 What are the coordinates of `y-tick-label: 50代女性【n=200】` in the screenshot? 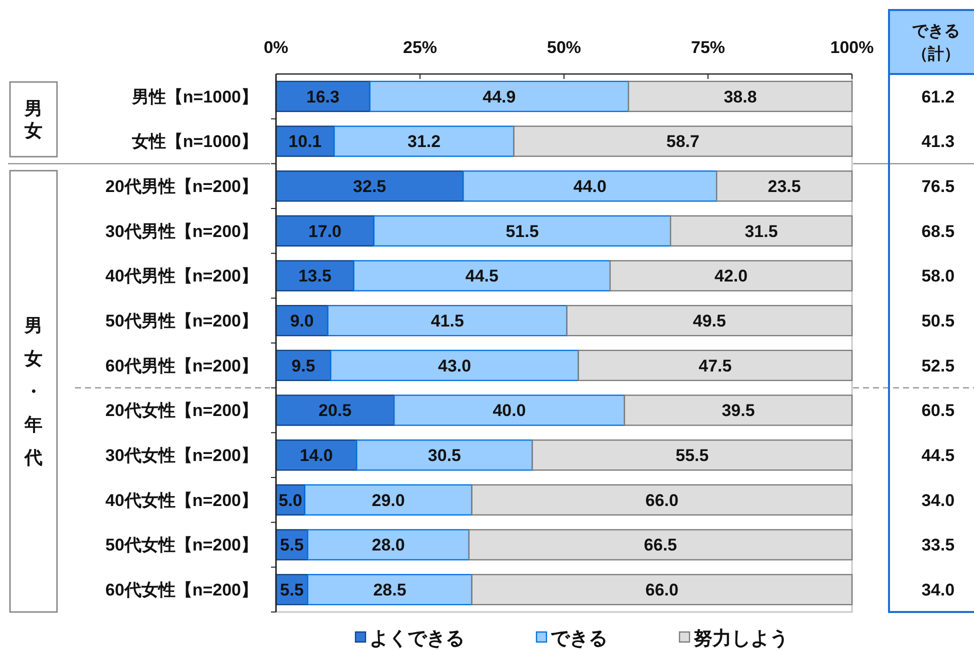 It's located at (181, 545).